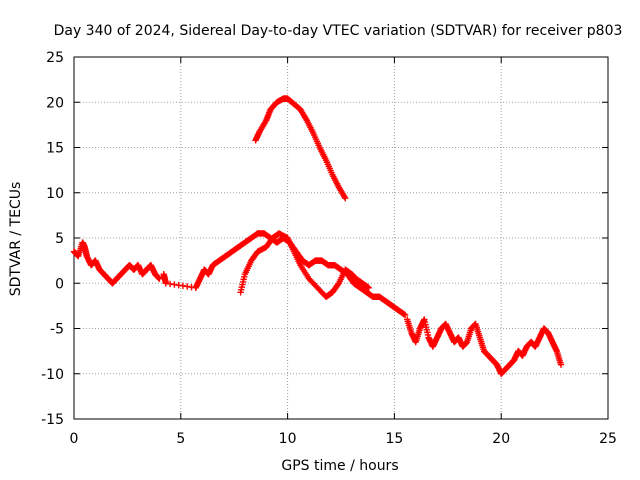 The height and width of the screenshot is (480, 640). Describe the element at coordinates (16, 239) in the screenshot. I see `y-axis-label: SDTVAR / TECUs` at that location.